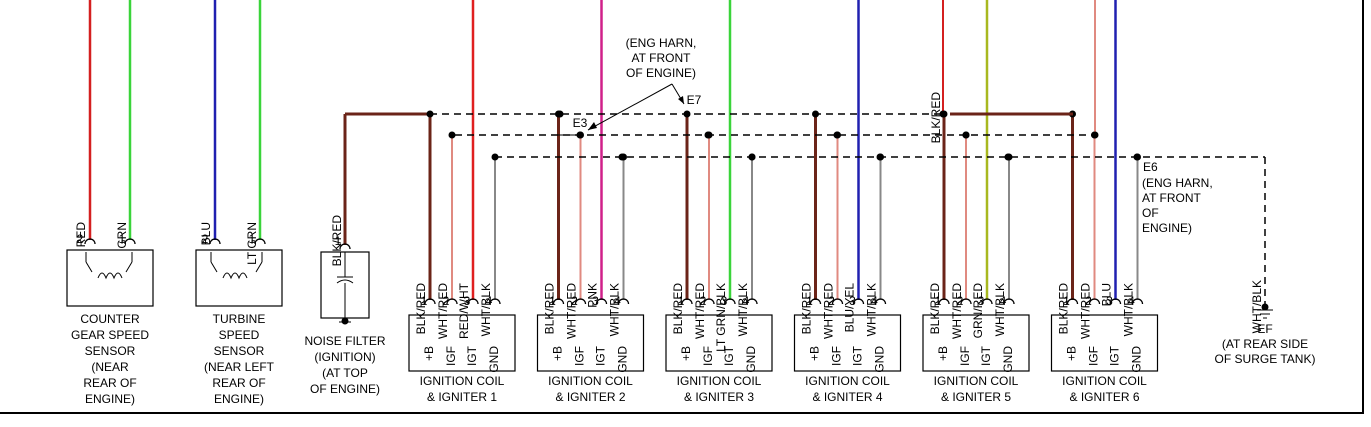 This screenshot has width=1371, height=427. What do you see at coordinates (464, 310) in the screenshot?
I see `wire-label: RED/WHT` at bounding box center [464, 310].